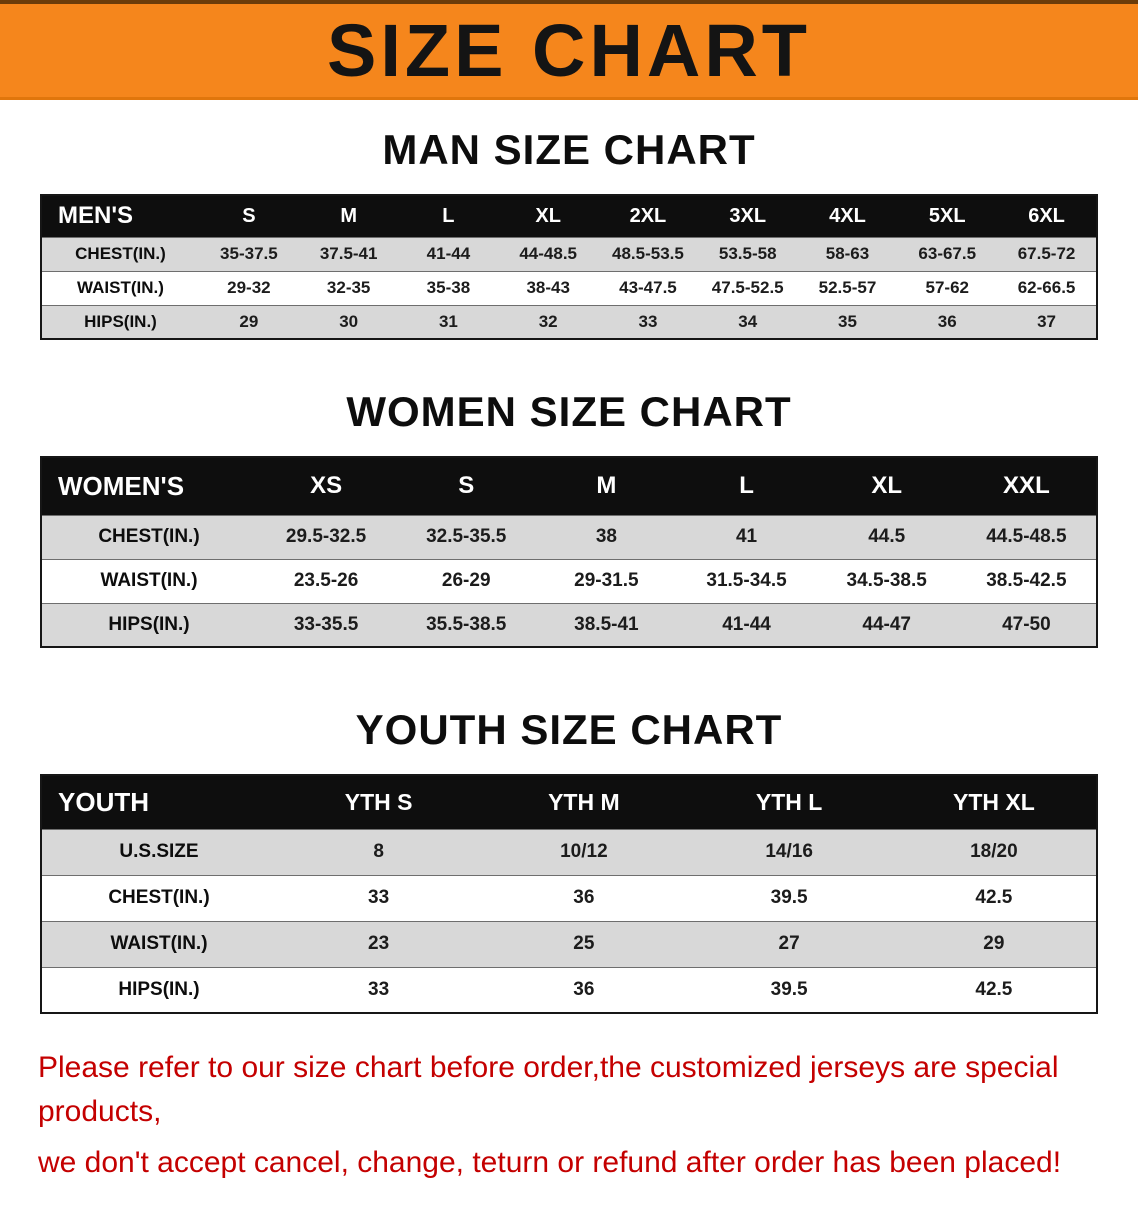 Image resolution: width=1138 pixels, height=1209 pixels. I want to click on table-row: CHEST(IN.) 33 36 39.5 42.5, so click(569, 897).